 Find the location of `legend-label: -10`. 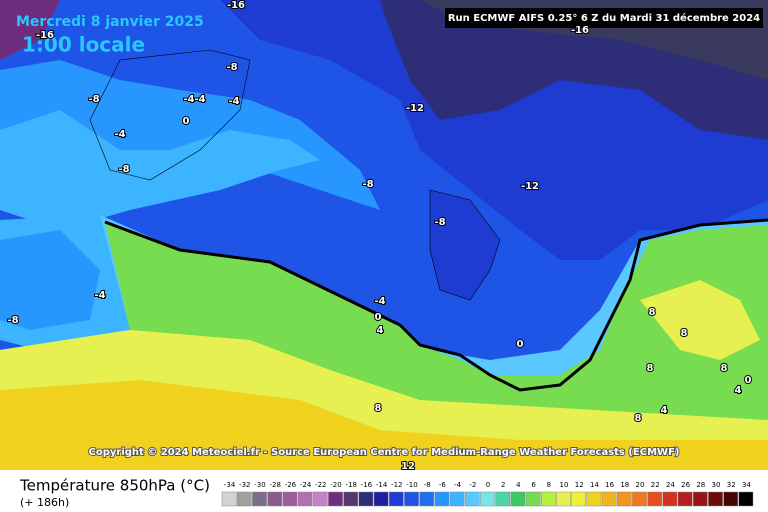

legend-label: -10 is located at coordinates (411, 485).